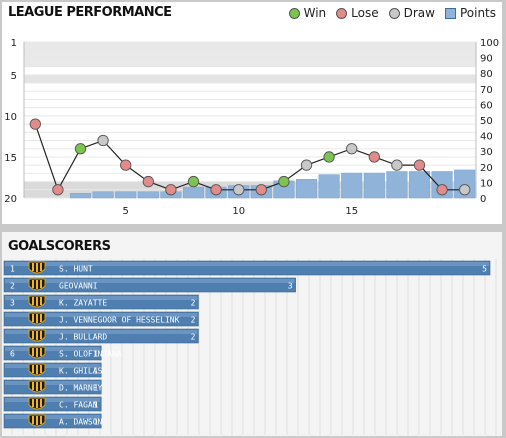  I want to click on position-axis-tick: 10, so click(10, 117).